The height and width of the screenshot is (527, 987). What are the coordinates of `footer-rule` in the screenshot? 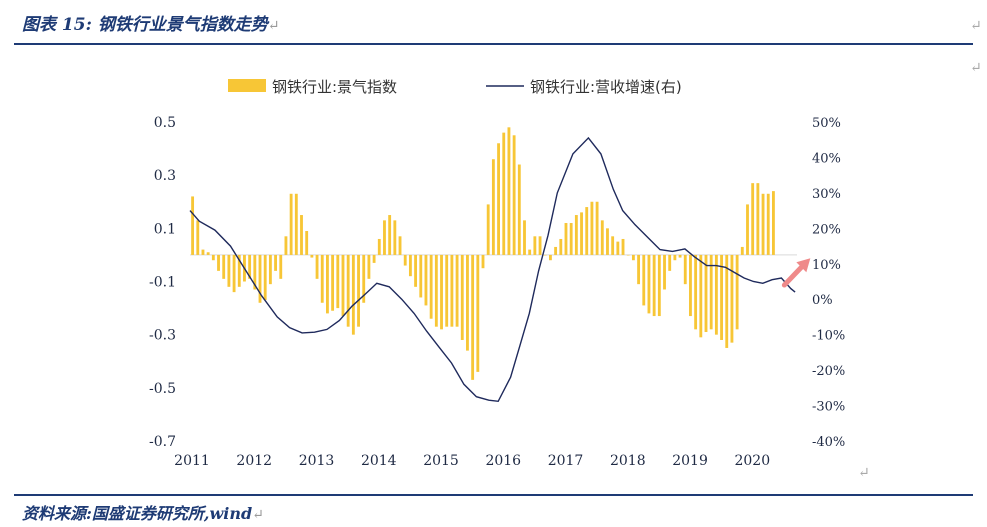 It's located at (493, 495).